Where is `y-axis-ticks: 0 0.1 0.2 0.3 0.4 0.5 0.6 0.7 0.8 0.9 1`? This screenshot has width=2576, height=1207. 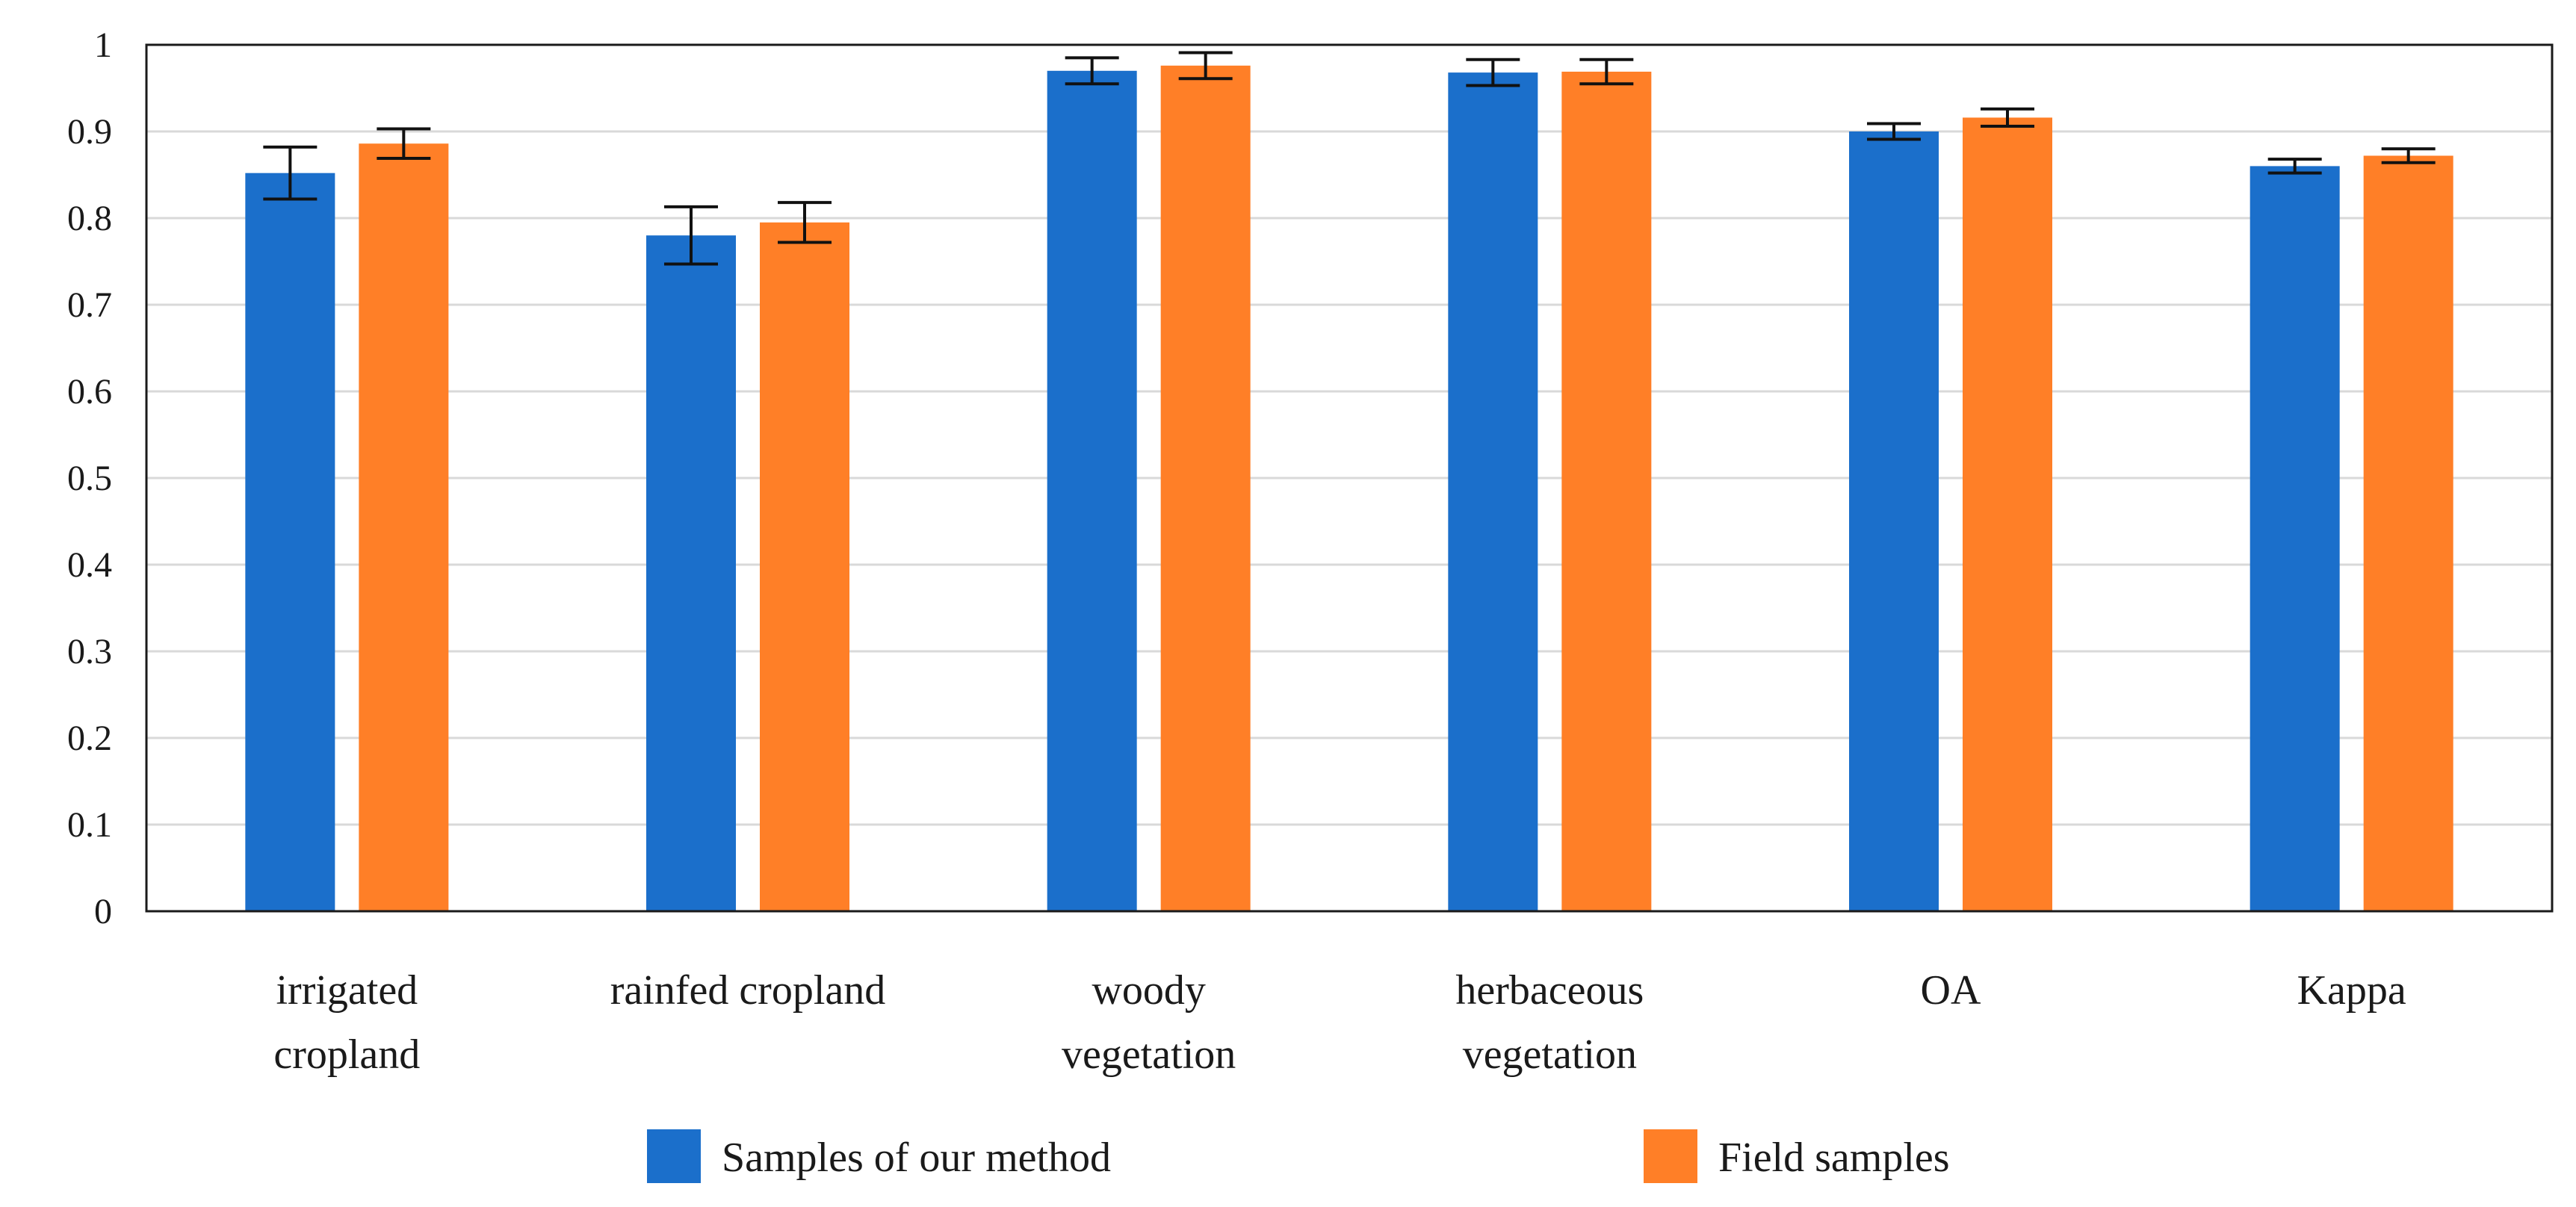
y-axis-ticks: 0 0.1 0.2 0.3 0.4 0.5 0.6 0.7 0.8 0.9 1 is located at coordinates (89, 478).